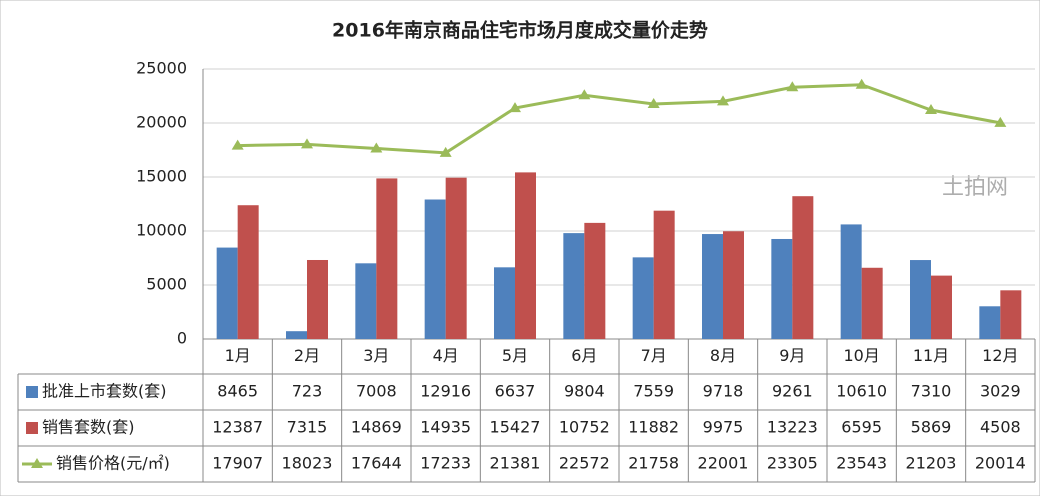 The width and height of the screenshot is (1040, 496). Describe the element at coordinates (515, 427) in the screenshot. I see `table-value: 15427` at that location.